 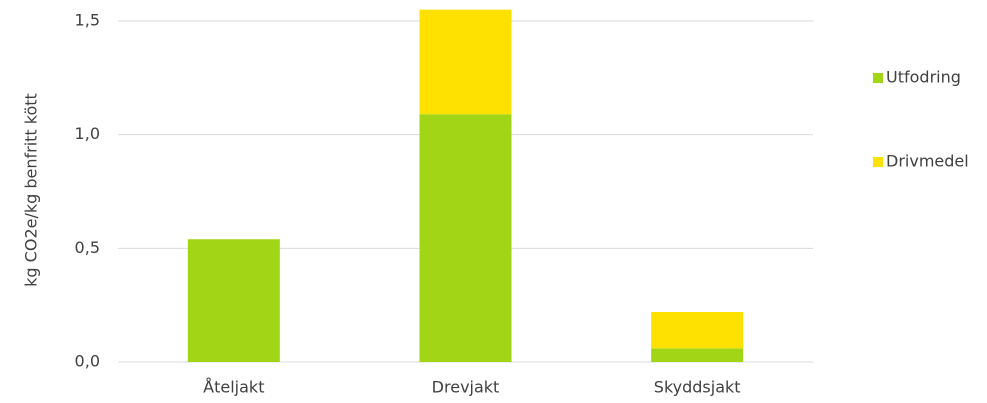 What do you see at coordinates (87, 133) in the screenshot?
I see `y-tick-label: 1,0` at bounding box center [87, 133].